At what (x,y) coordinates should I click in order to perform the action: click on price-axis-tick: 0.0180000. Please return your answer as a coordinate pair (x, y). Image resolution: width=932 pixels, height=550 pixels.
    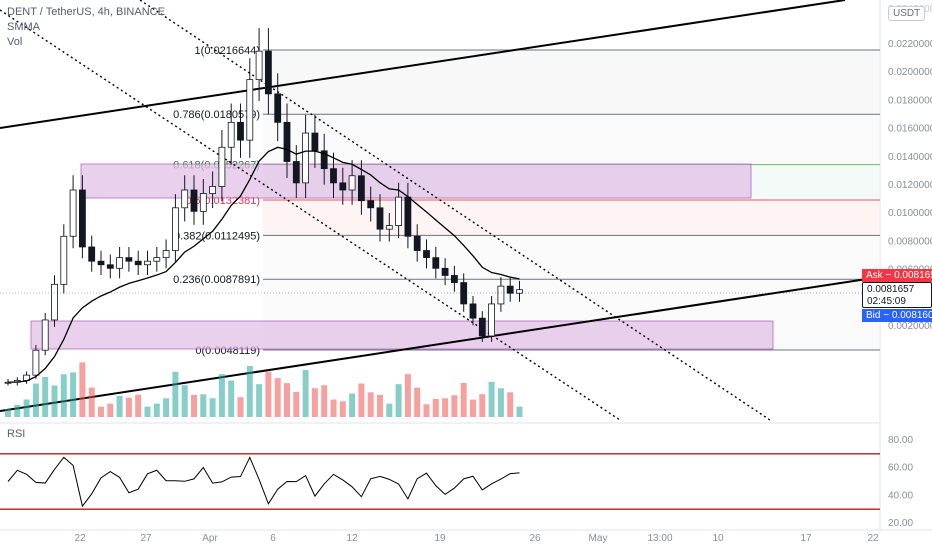
    Looking at the image, I should click on (910, 100).